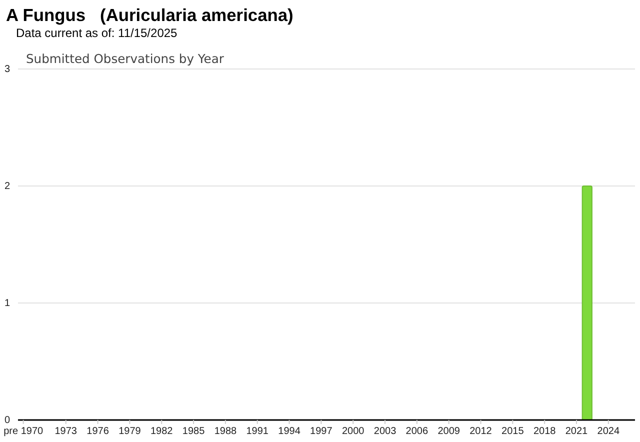 The image size is (640, 442). What do you see at coordinates (194, 432) in the screenshot?
I see `x-tick-label: 1985` at bounding box center [194, 432].